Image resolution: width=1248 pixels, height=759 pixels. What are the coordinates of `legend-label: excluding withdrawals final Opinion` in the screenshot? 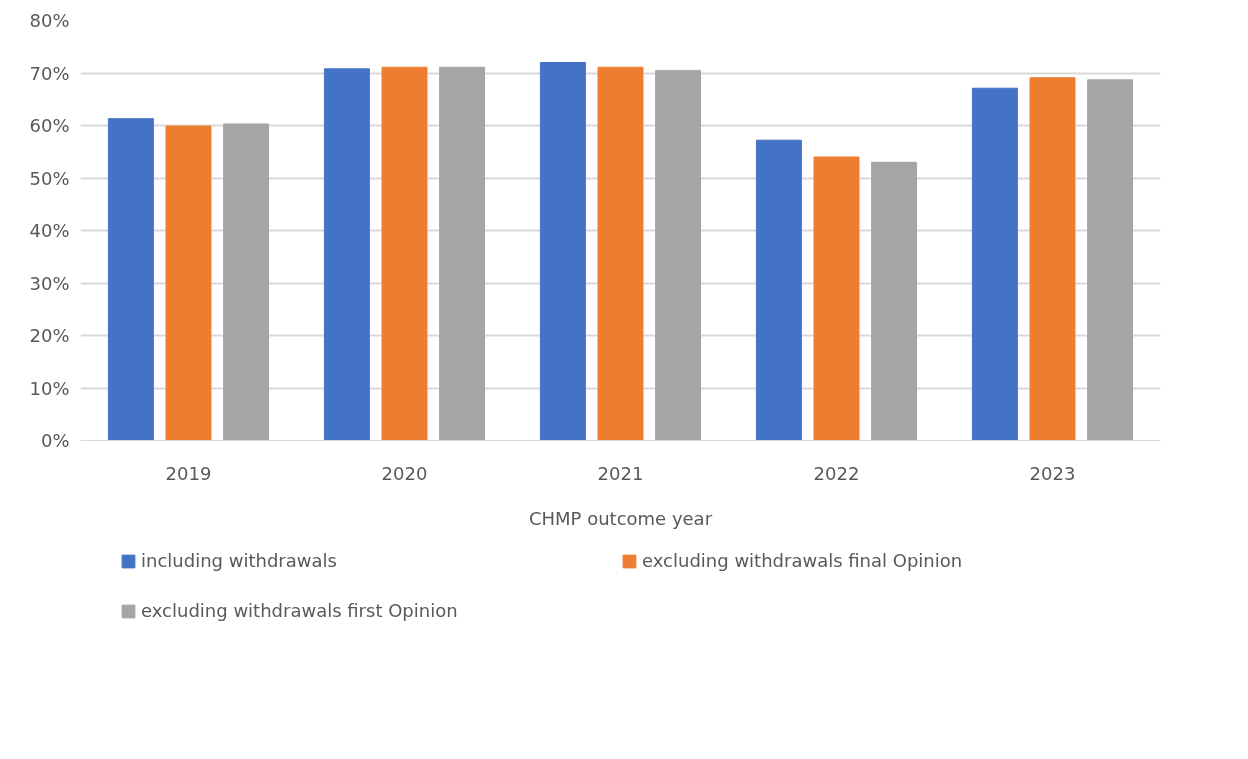 It's located at (803, 560).